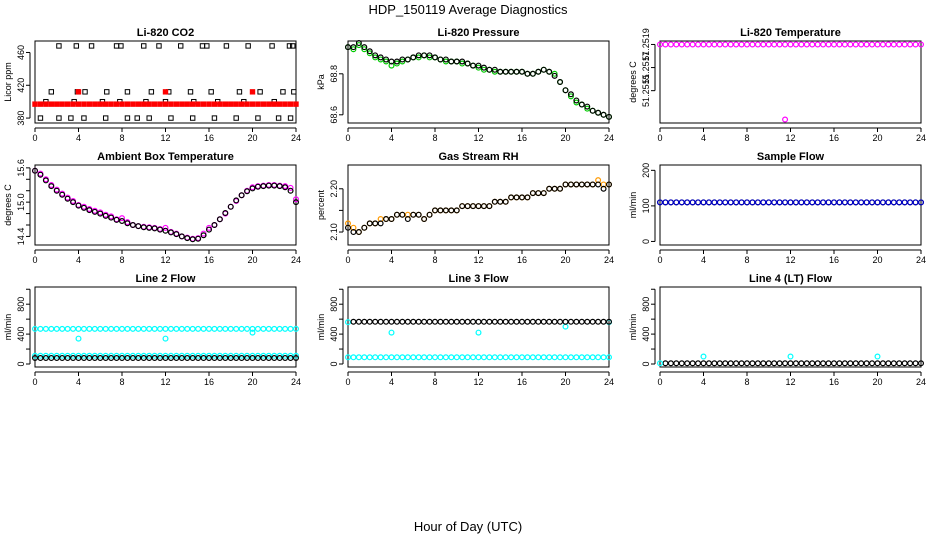 This screenshot has height=540, width=936. Describe the element at coordinates (296, 382) in the screenshot. I see `x-tick-label: 24` at that location.